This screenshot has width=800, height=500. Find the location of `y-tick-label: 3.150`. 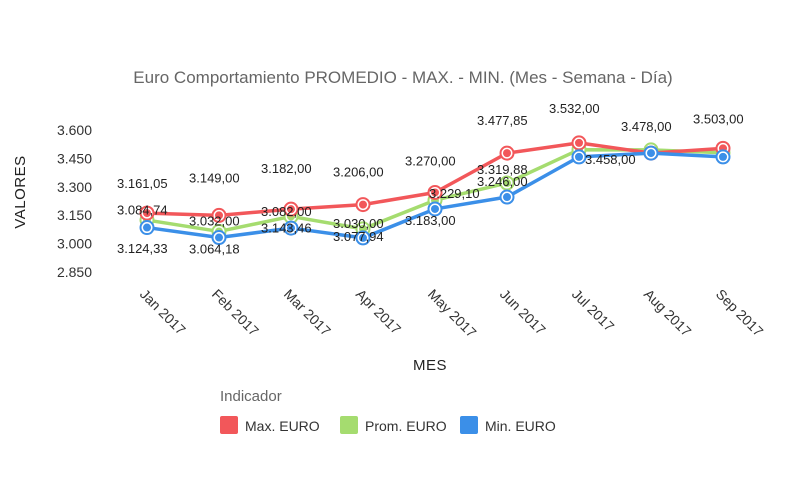

y-tick-label: 3.150 is located at coordinates (74, 215).